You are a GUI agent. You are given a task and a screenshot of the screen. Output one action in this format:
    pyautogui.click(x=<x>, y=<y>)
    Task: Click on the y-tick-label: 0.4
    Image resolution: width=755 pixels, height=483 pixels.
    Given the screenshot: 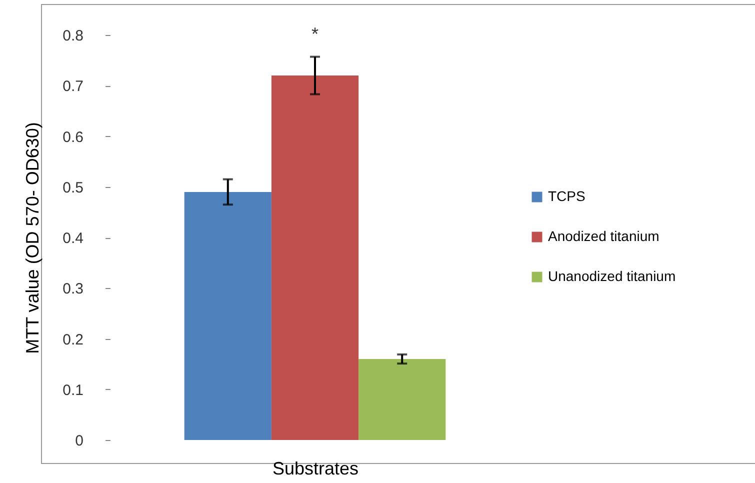 What is the action you would take?
    pyautogui.click(x=73, y=238)
    